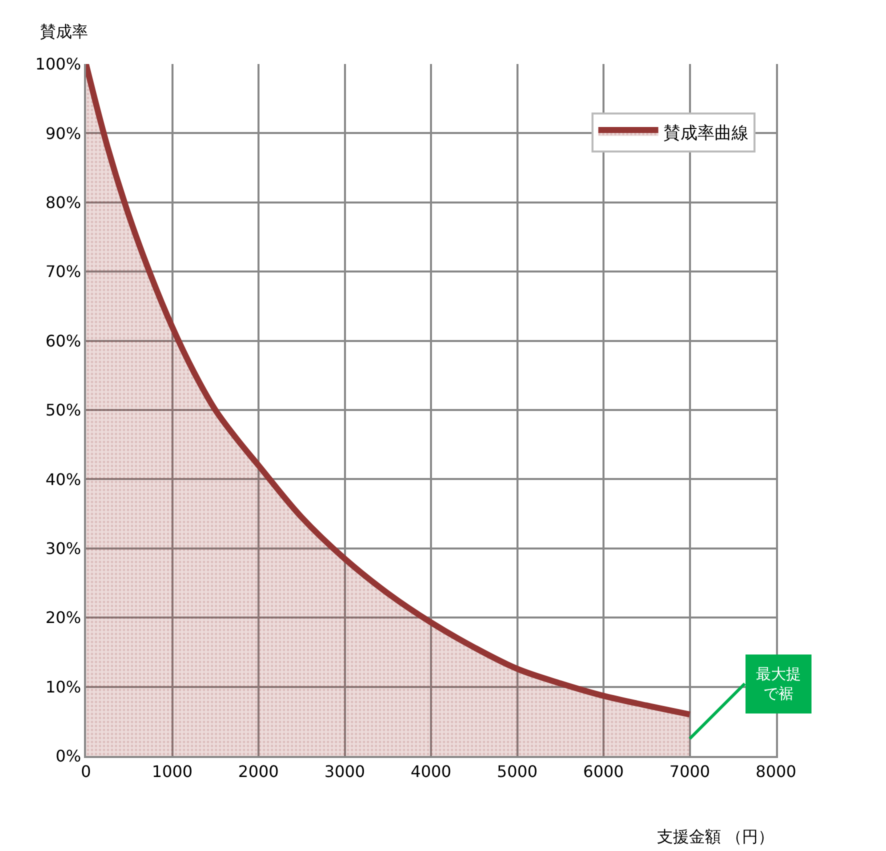 The image size is (886, 851). I want to click on x-tick-label: 2000, so click(258, 771).